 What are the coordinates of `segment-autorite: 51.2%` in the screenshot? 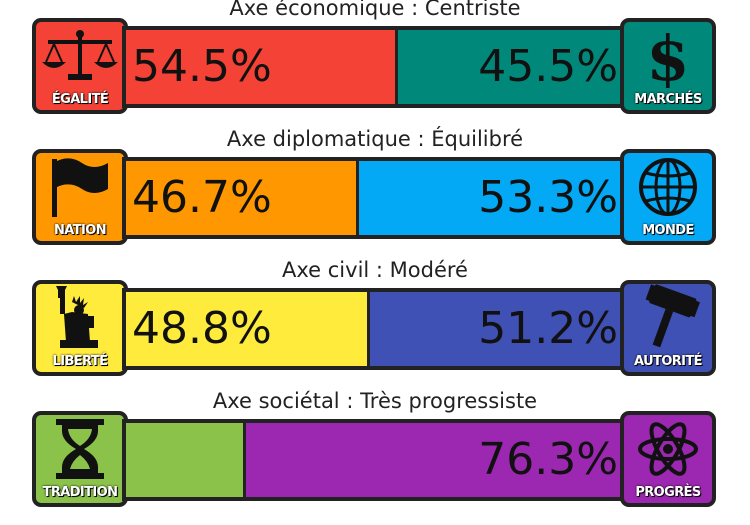 It's located at (496, 329).